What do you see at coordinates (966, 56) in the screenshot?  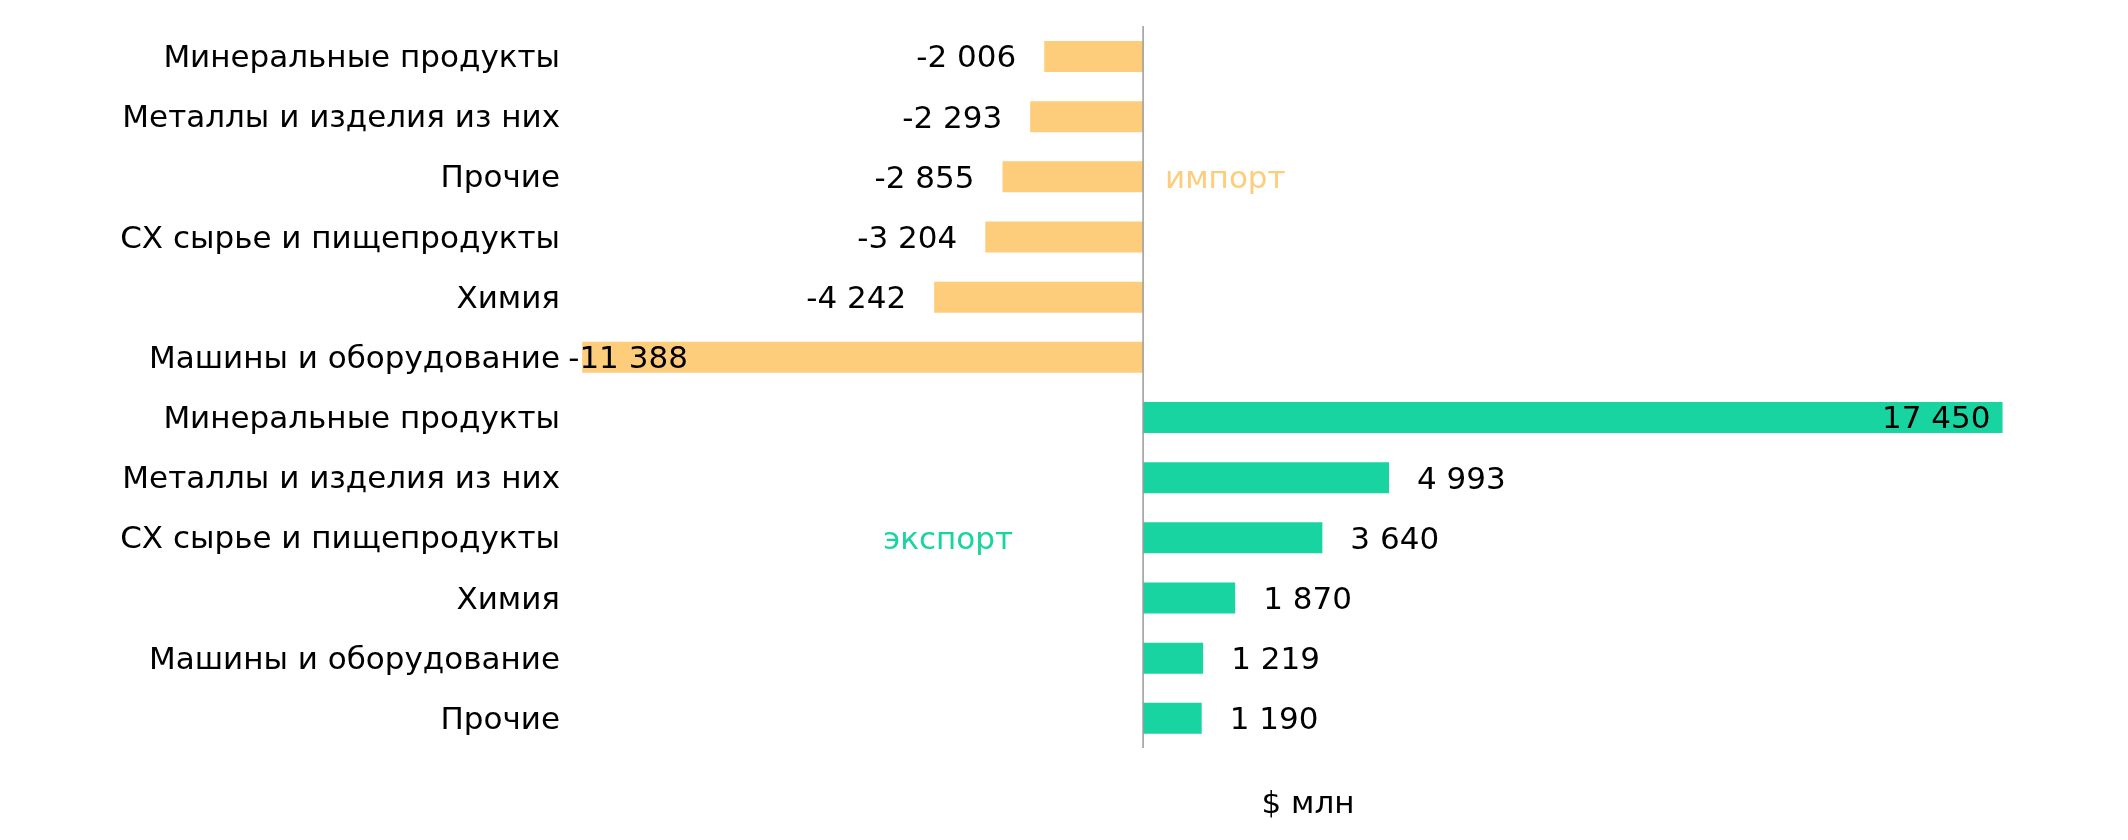 I see `data-label: -2 006` at bounding box center [966, 56].